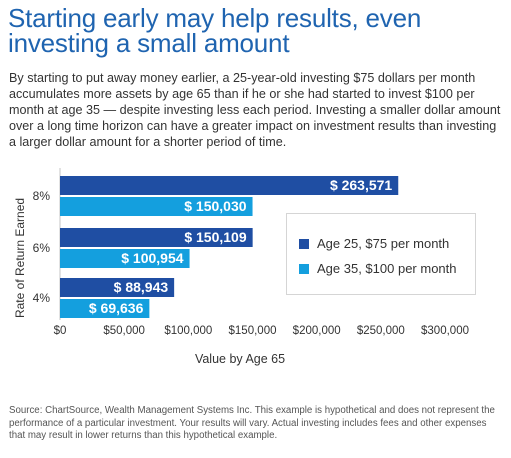  Describe the element at coordinates (361, 185) in the screenshot. I see `data-label-s1-1: $ 263,571` at that location.